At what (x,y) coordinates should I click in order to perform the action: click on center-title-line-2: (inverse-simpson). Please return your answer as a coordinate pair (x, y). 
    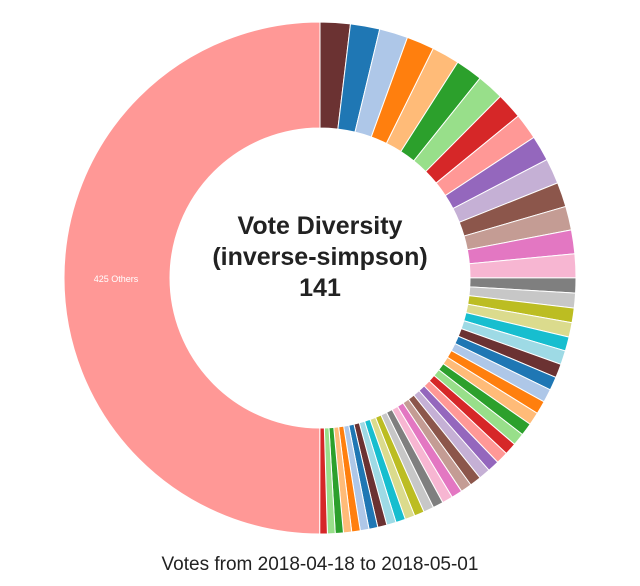
    Looking at the image, I should click on (319, 257).